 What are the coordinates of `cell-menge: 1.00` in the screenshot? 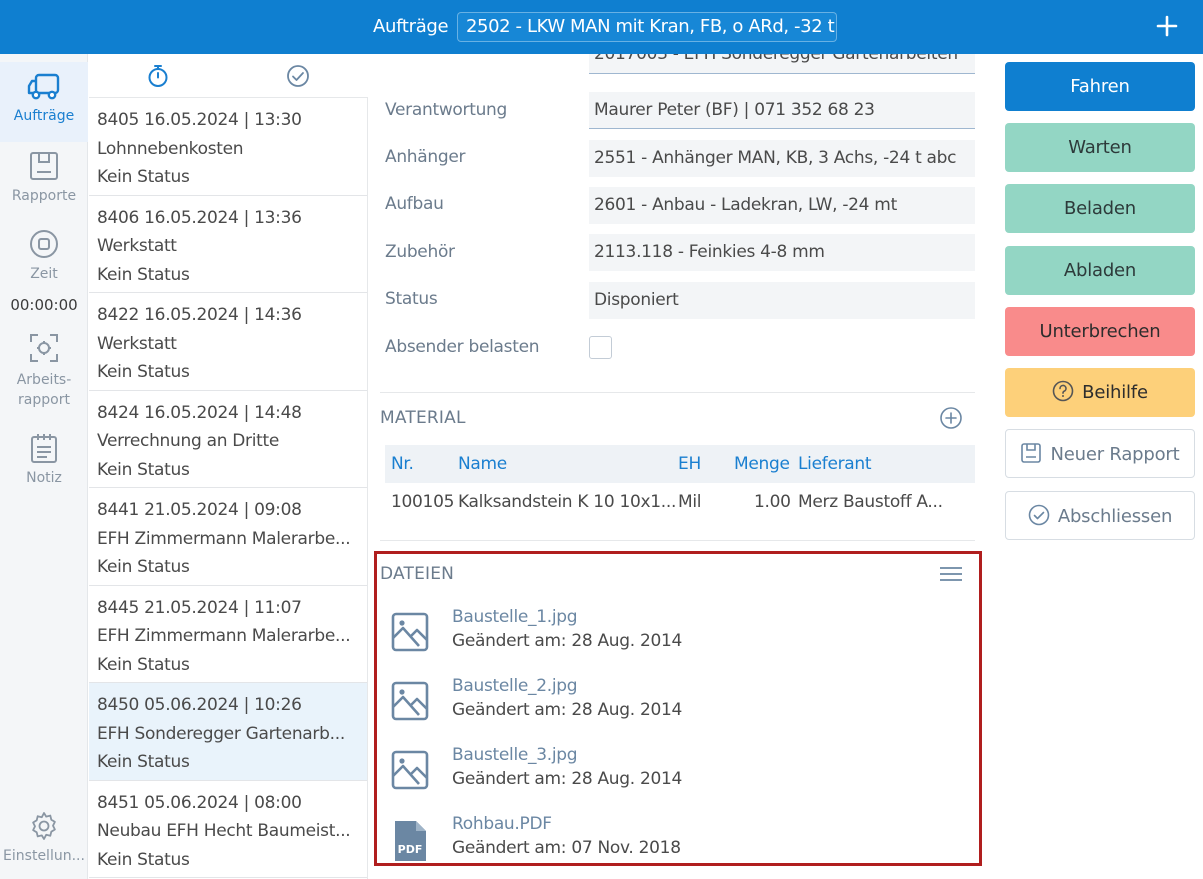 It's located at (772, 502).